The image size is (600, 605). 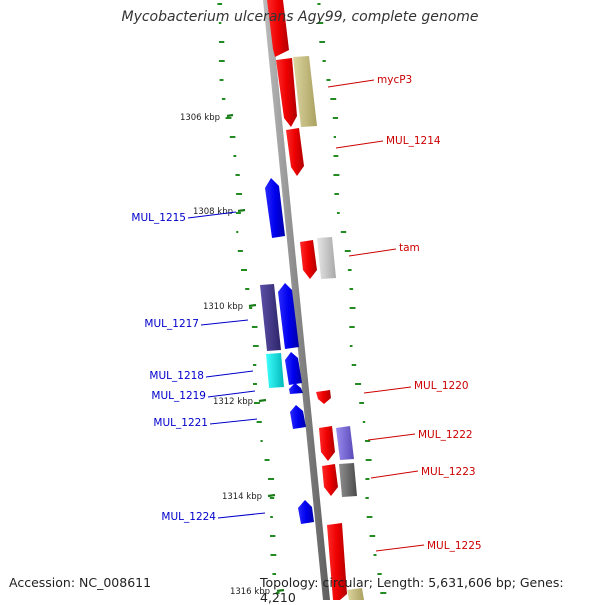 What do you see at coordinates (448, 472) in the screenshot?
I see `gene-label: MUL_1223` at bounding box center [448, 472].